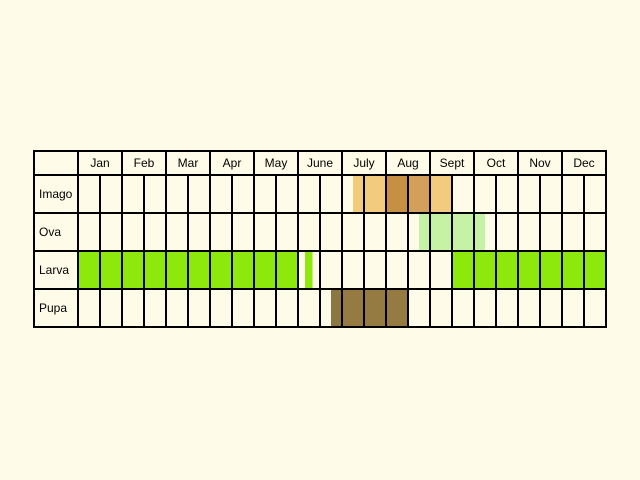 Image resolution: width=640 pixels, height=480 pixels. What do you see at coordinates (232, 163) in the screenshot?
I see `month-label-apr: Apr` at bounding box center [232, 163].